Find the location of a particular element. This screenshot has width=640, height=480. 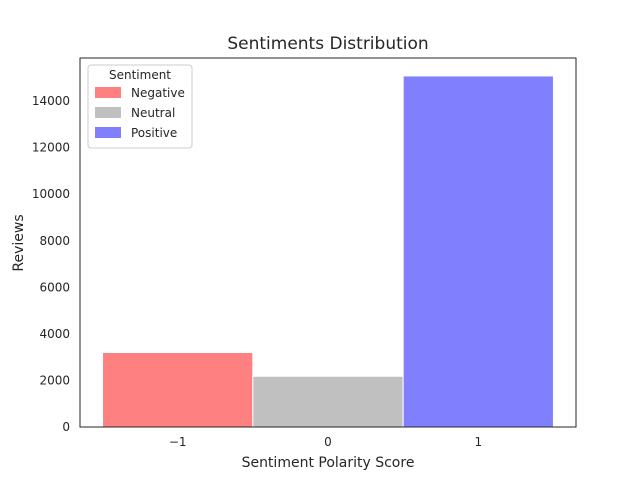

legend-label-negative: Negative is located at coordinates (158, 93).